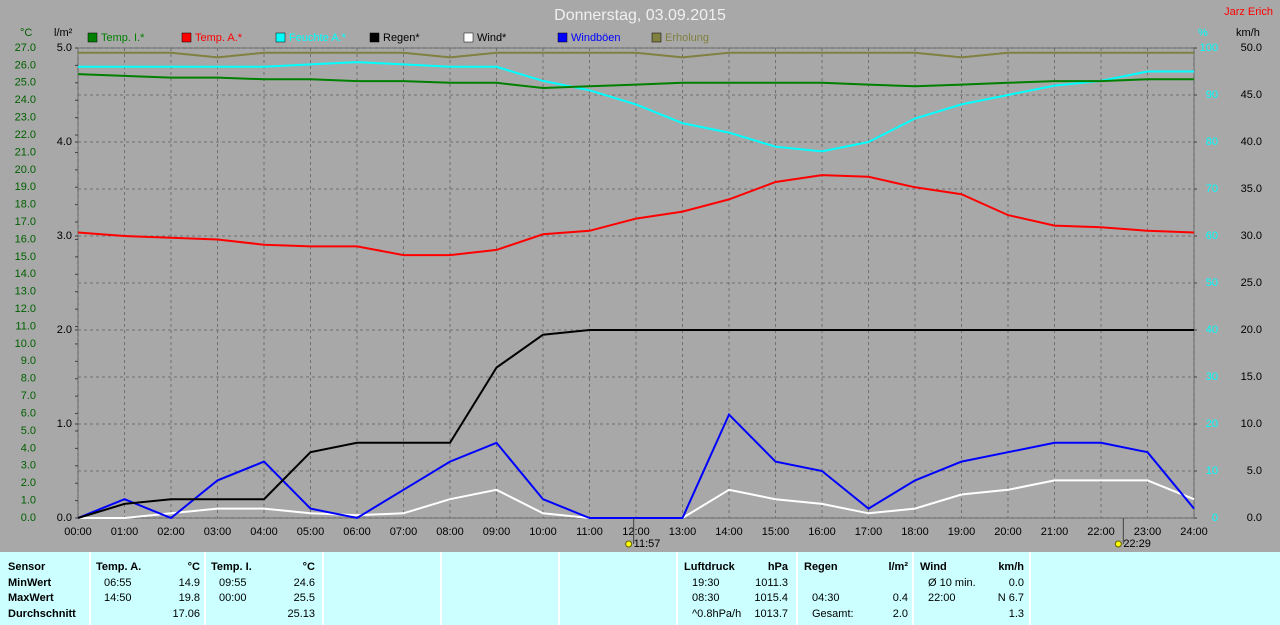  What do you see at coordinates (706, 598) in the screenshot?
I see `stat-time: 08:30` at bounding box center [706, 598].